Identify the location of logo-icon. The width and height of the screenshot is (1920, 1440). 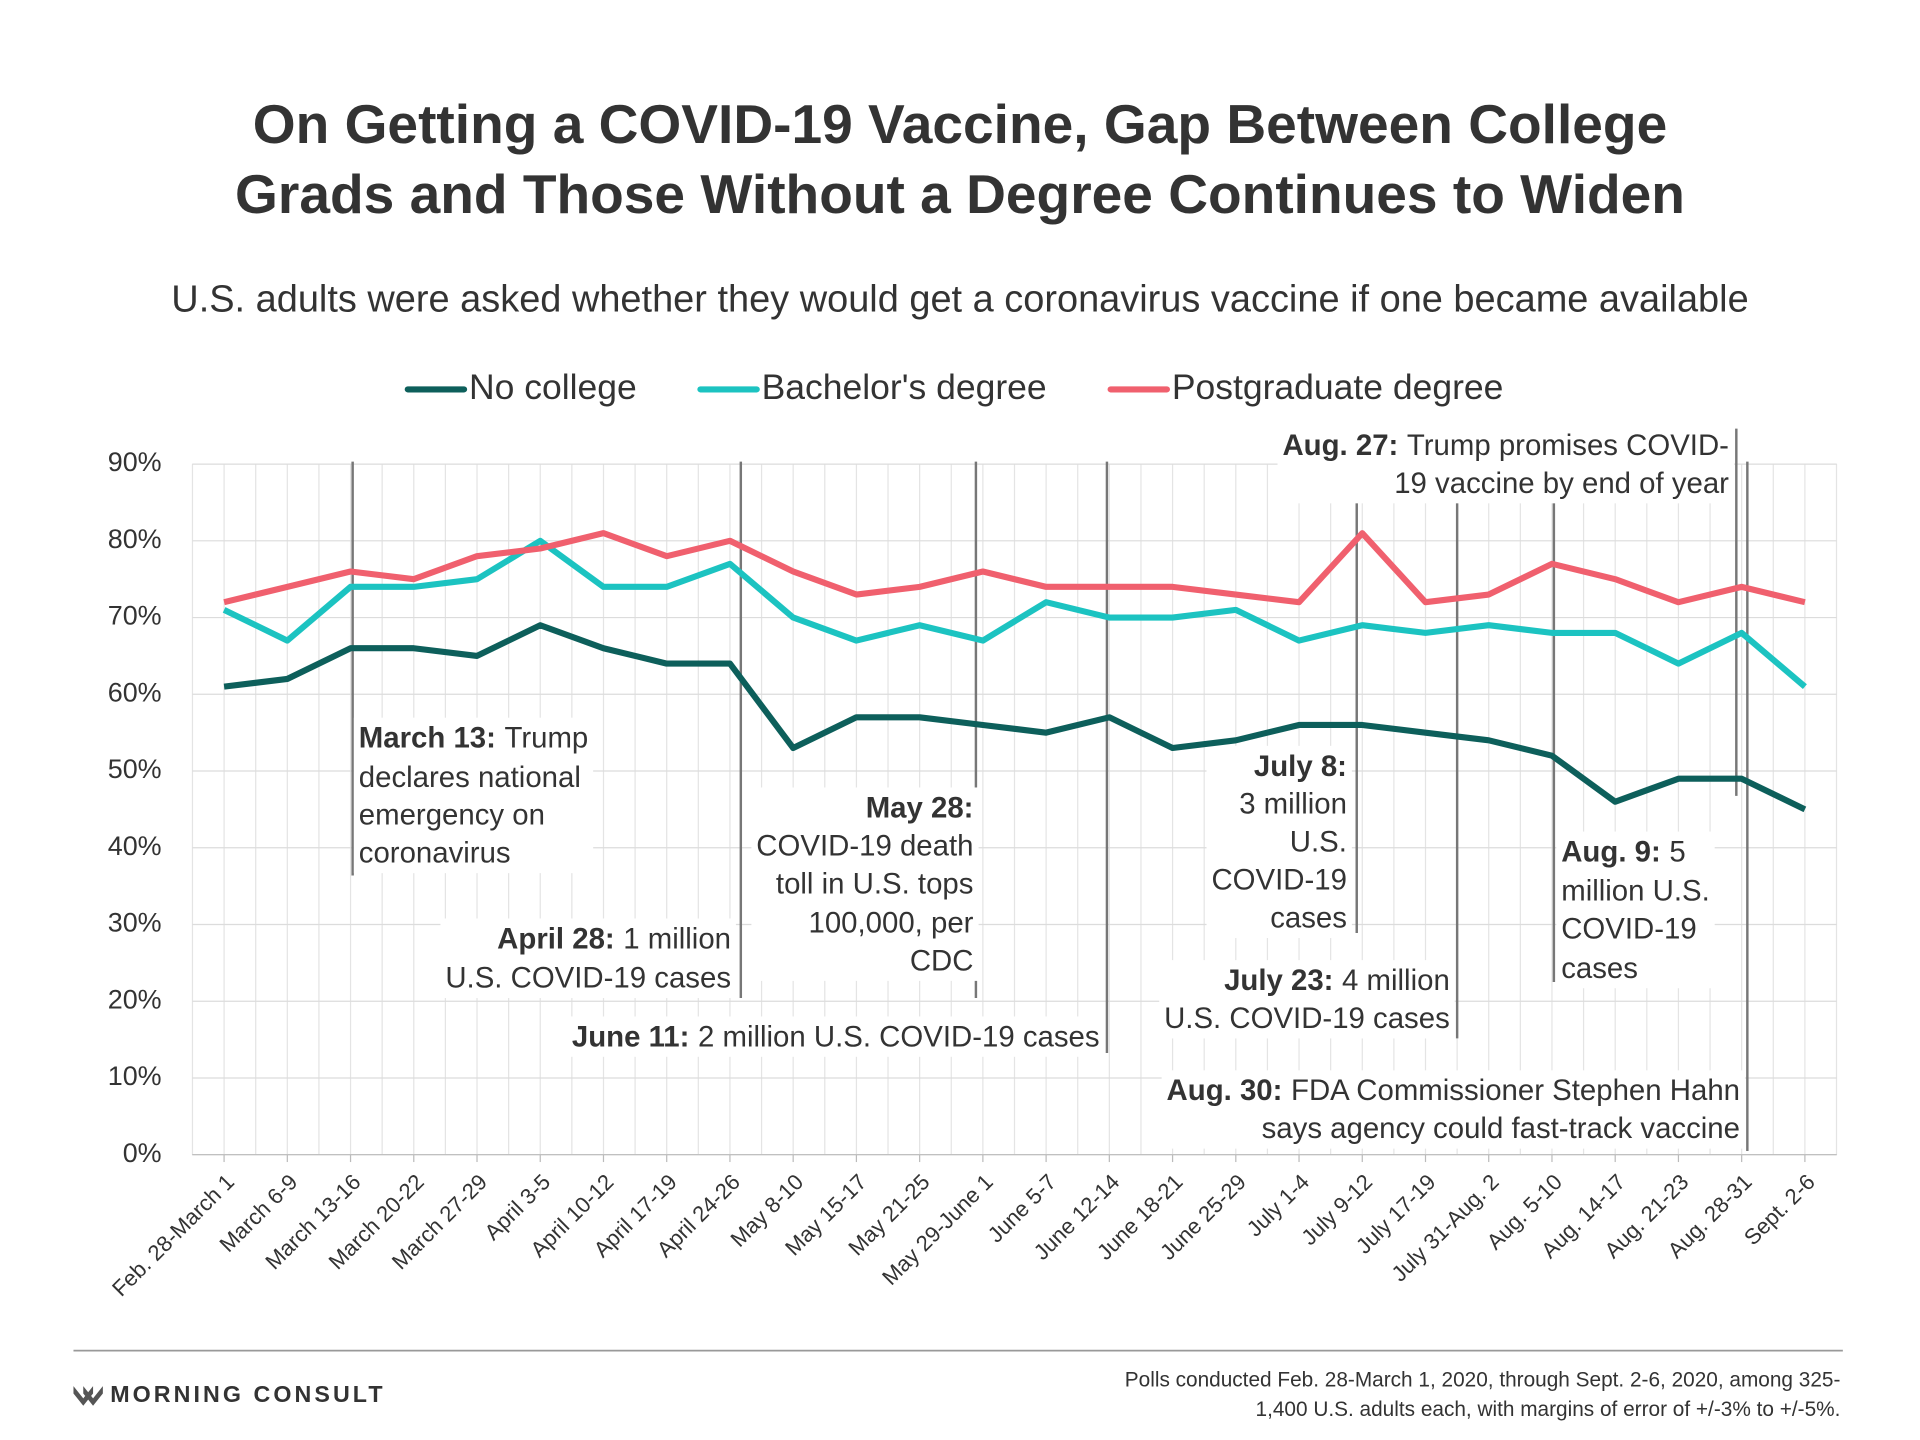
(88, 1396).